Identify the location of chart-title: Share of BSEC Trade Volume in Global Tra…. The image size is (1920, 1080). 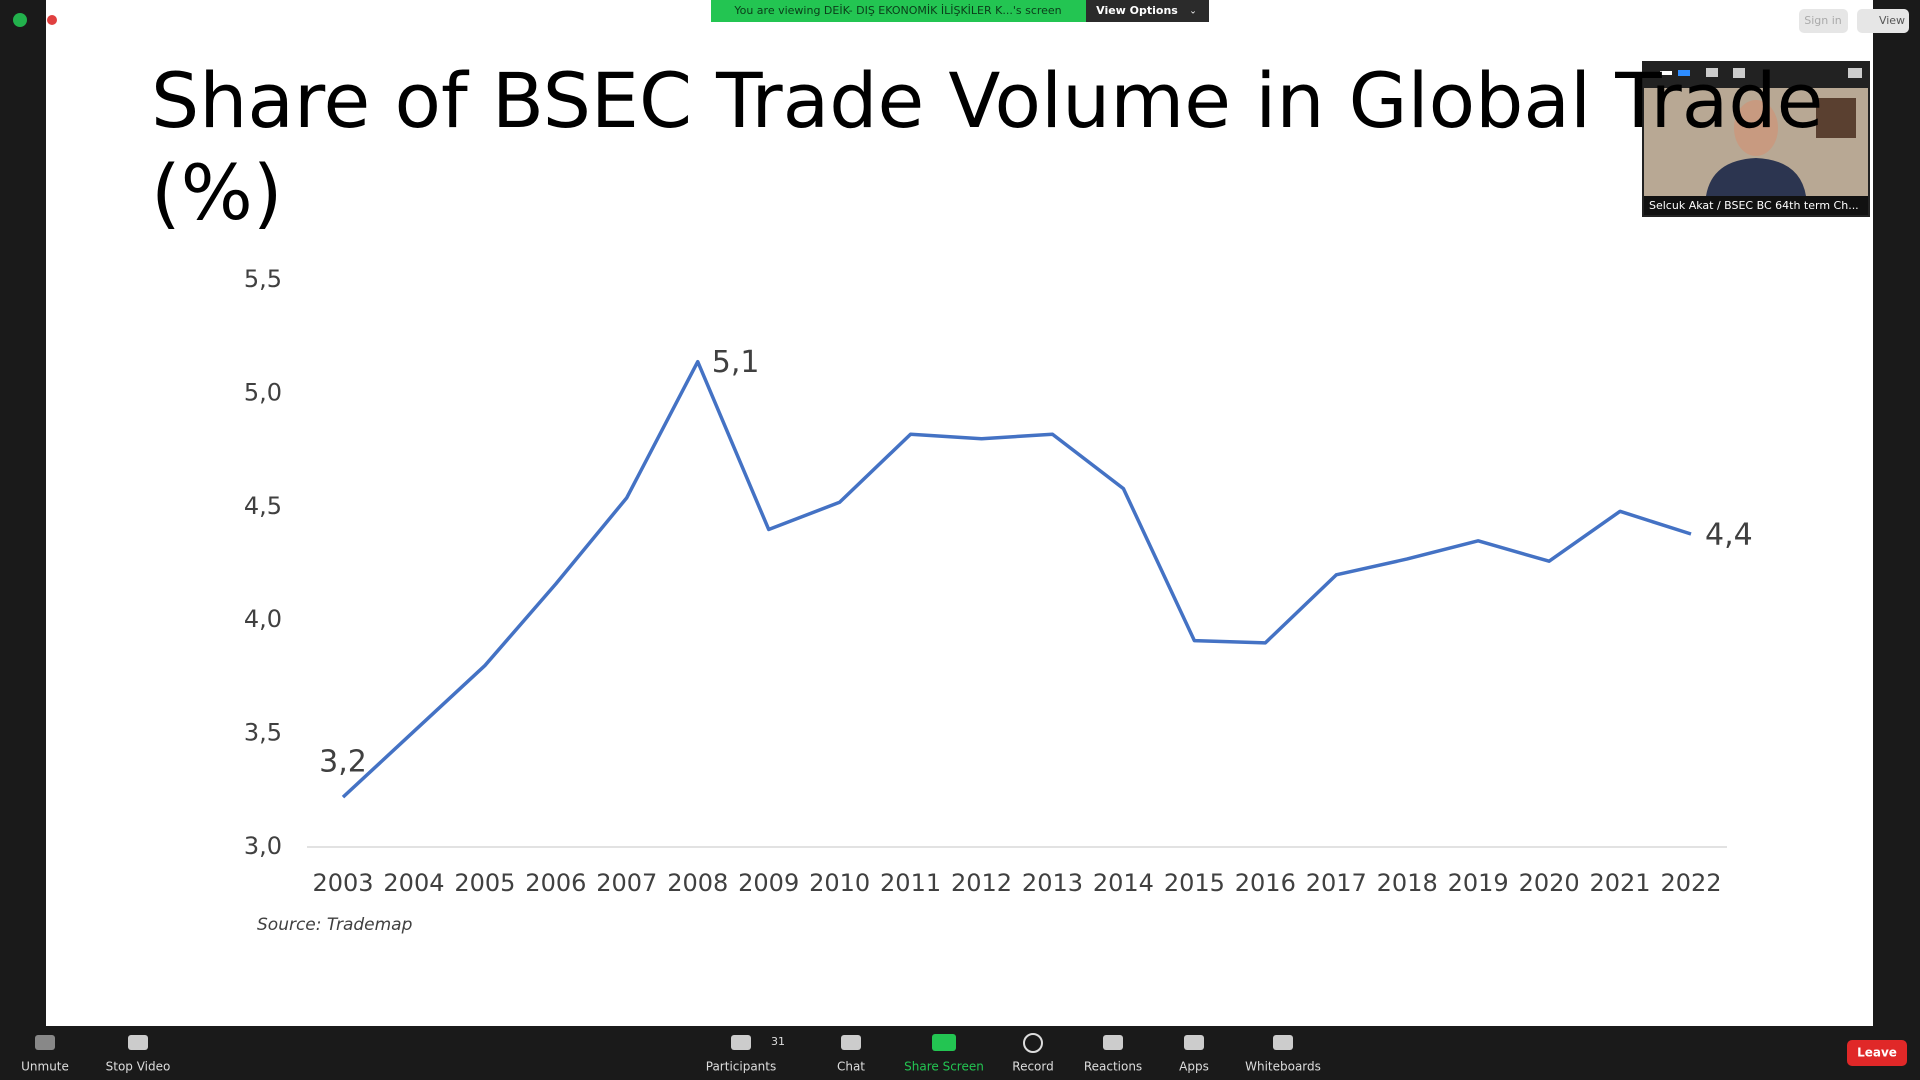
(987, 100).